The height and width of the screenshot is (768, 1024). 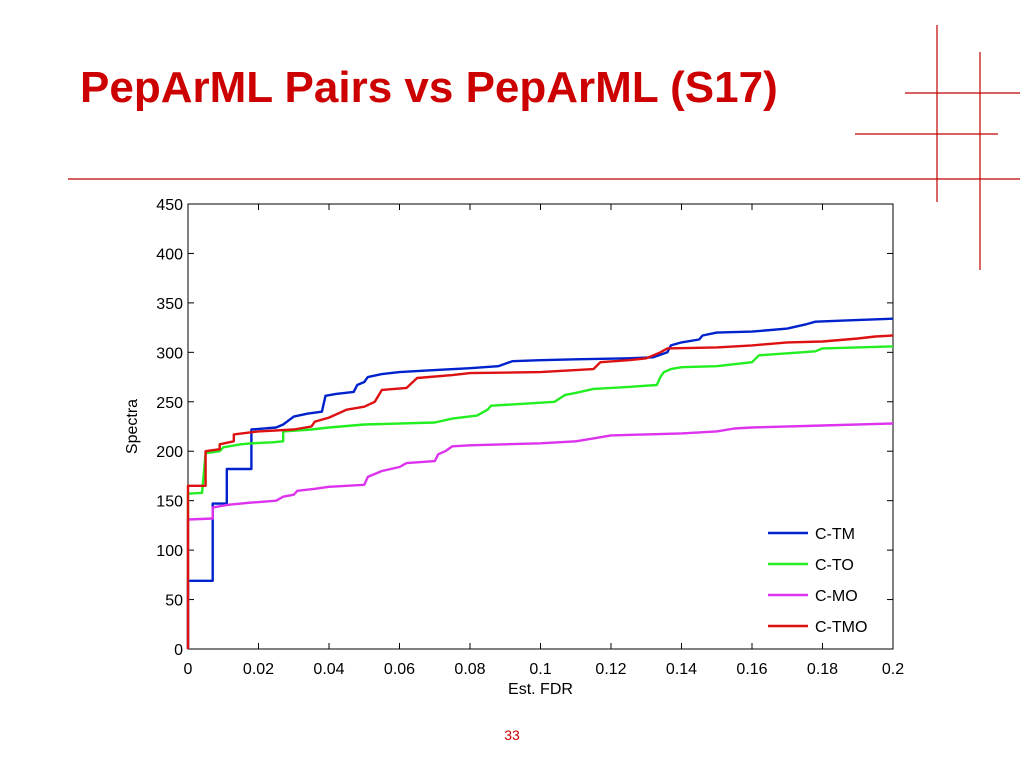 What do you see at coordinates (834, 565) in the screenshot?
I see `legend-label: C-TO` at bounding box center [834, 565].